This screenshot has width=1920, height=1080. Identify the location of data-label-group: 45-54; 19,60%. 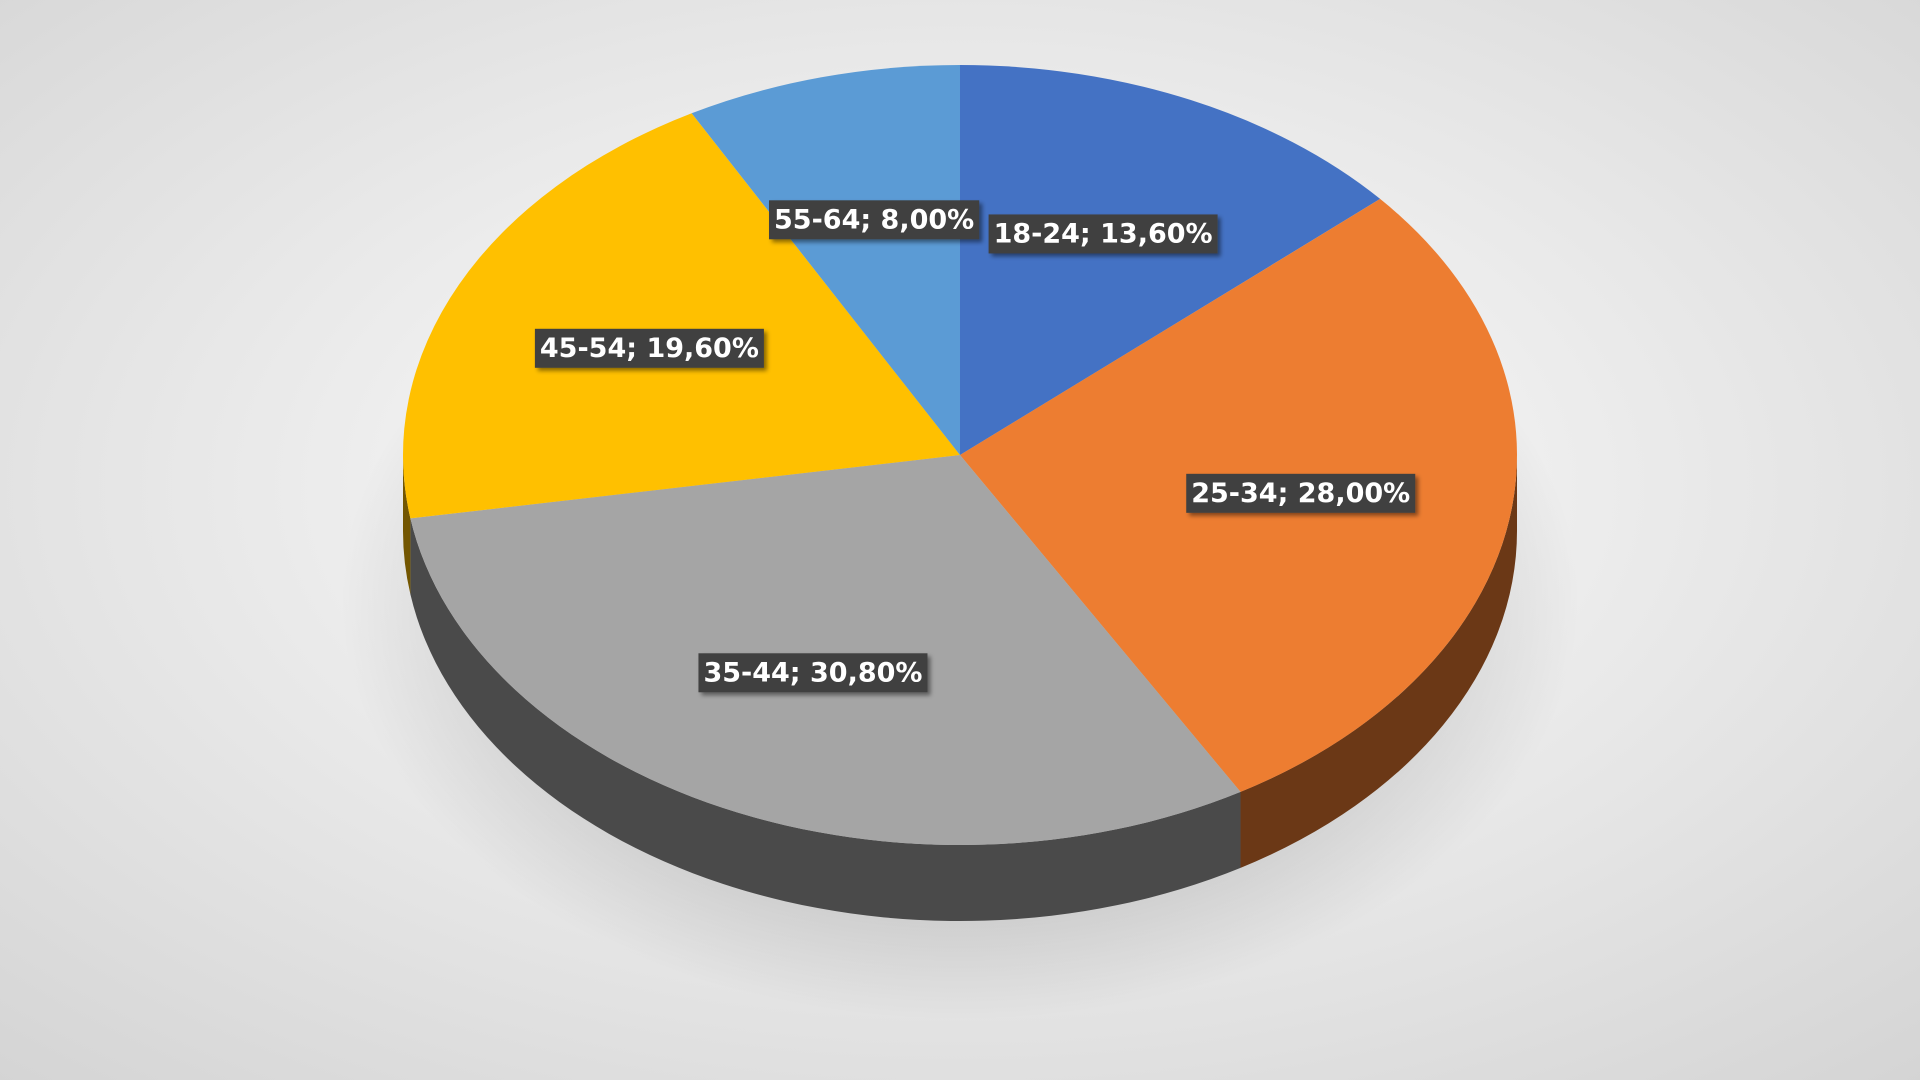
(649, 348).